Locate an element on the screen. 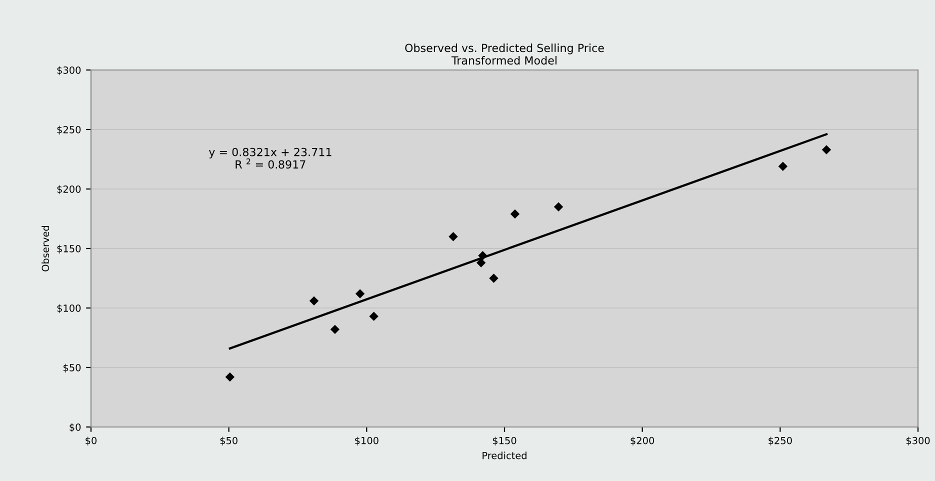 The image size is (935, 481). y-tick-label: $100 is located at coordinates (69, 309).